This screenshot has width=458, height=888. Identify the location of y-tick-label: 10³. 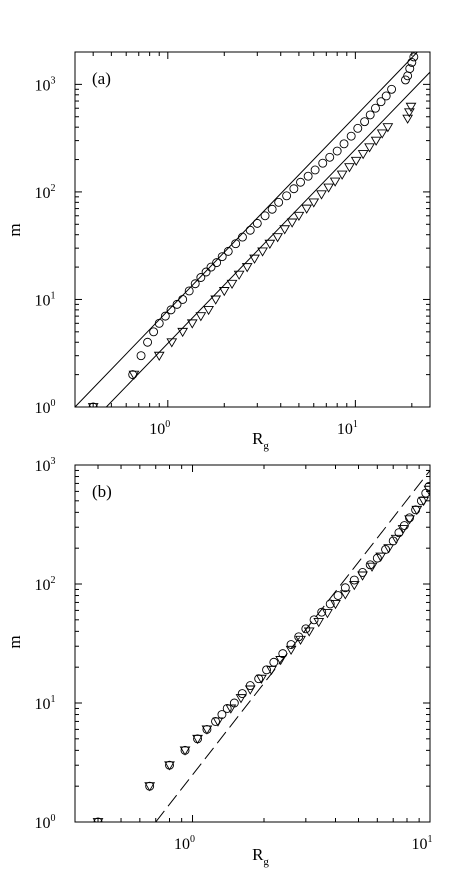
(45, 465).